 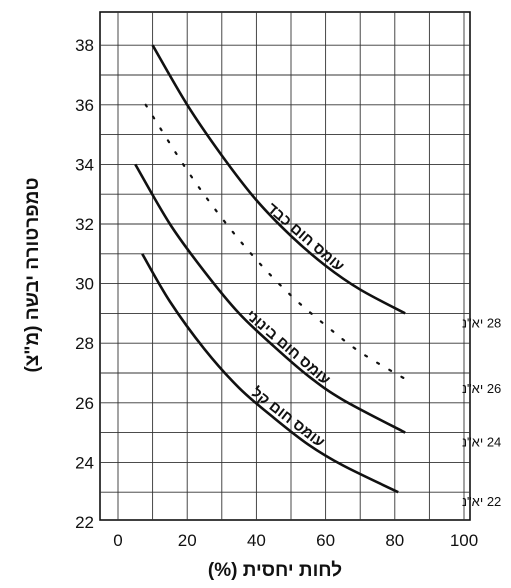 I want to click on y-tick-label: 34, so click(x=84, y=164).